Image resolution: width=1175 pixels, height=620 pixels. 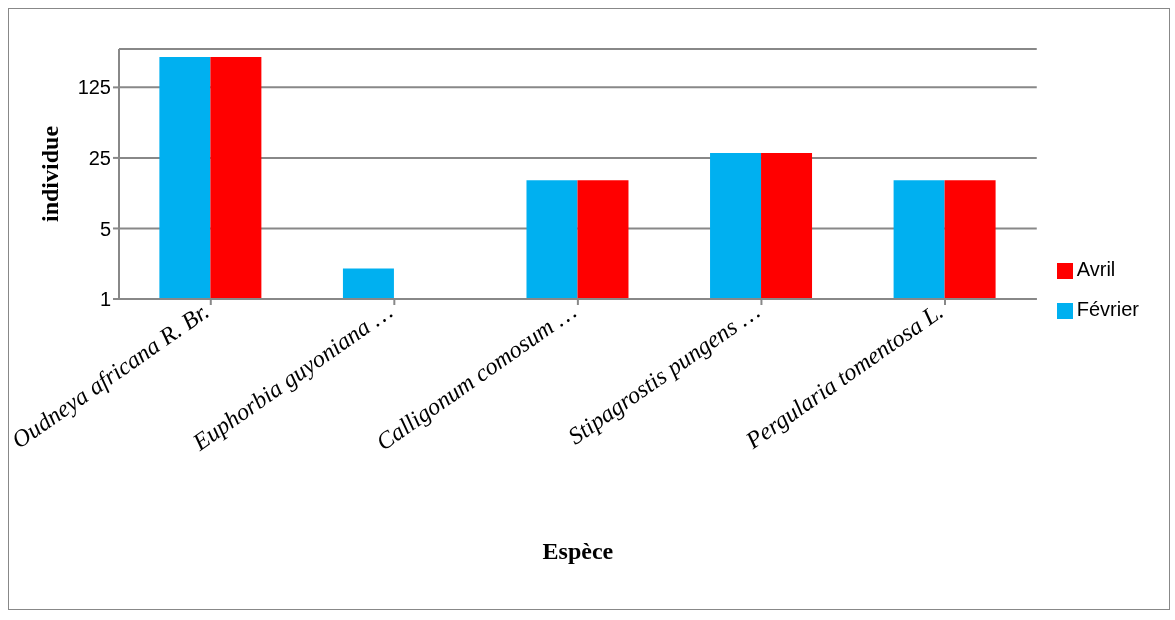 I want to click on y-axis-title: individue, so click(x=49, y=174).